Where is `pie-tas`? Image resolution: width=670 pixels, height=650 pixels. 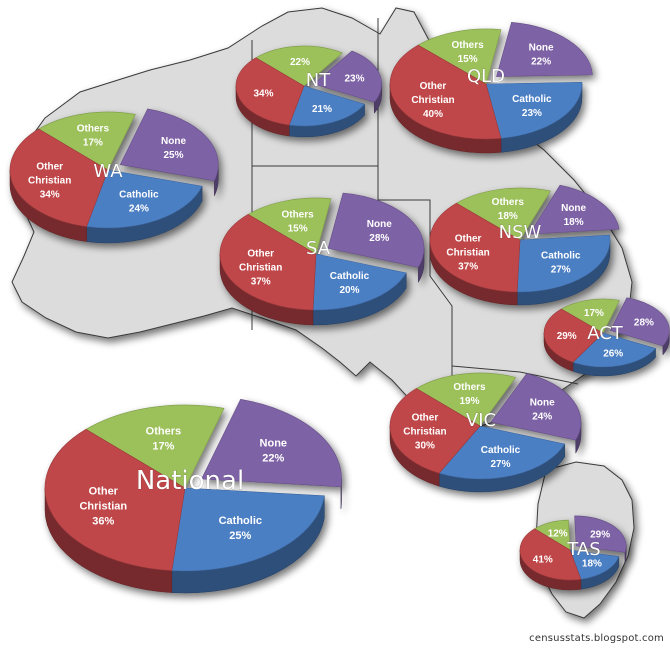
pie-tas is located at coordinates (573, 553).